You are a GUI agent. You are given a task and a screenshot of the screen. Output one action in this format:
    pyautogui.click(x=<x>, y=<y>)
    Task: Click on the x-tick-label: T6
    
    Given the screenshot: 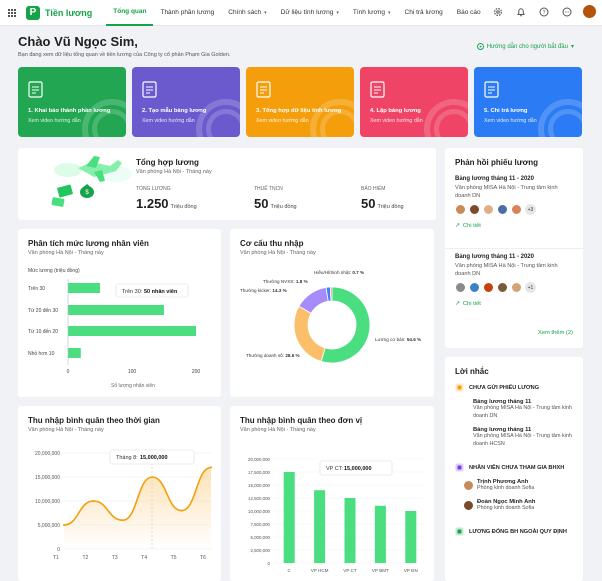 What is the action you would take?
    pyautogui.click(x=203, y=558)
    